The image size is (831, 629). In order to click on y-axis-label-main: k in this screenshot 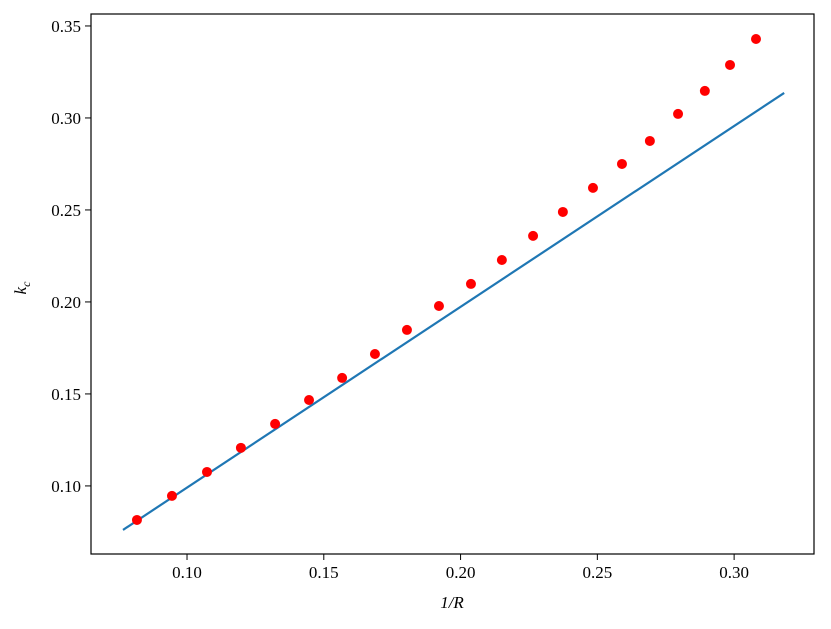, I will do `click(20, 290)`.